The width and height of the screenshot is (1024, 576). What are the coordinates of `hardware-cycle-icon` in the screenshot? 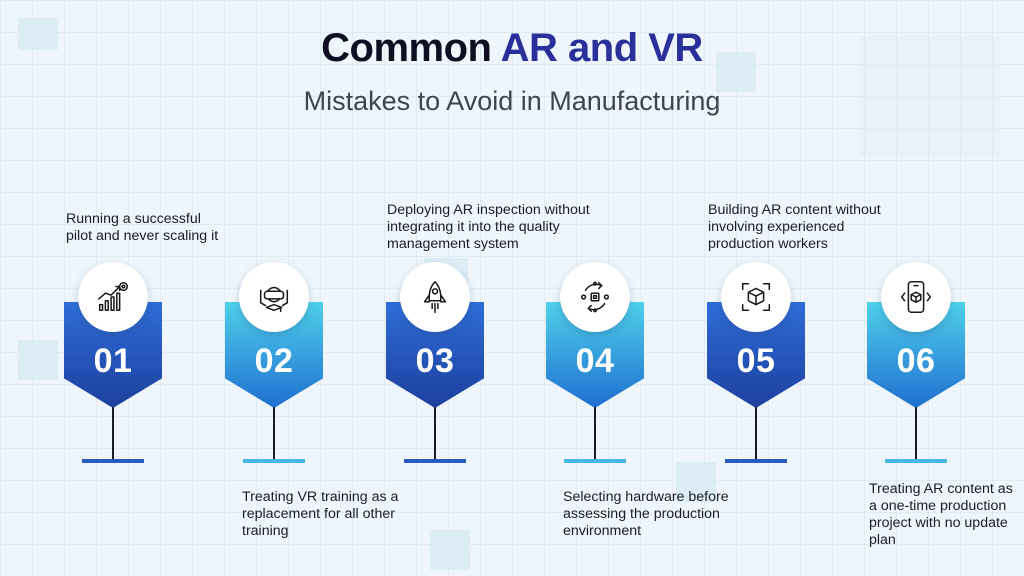 It's located at (595, 297).